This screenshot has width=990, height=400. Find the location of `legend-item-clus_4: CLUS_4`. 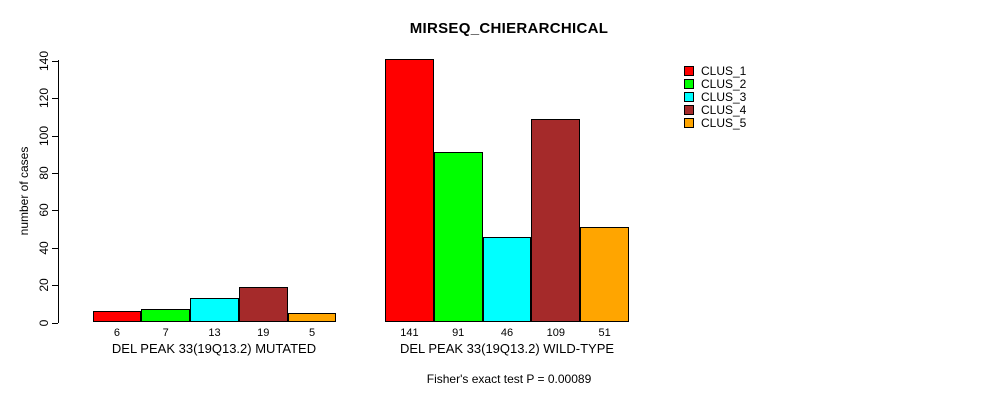

legend-item-clus_4: CLUS_4 is located at coordinates (715, 110).